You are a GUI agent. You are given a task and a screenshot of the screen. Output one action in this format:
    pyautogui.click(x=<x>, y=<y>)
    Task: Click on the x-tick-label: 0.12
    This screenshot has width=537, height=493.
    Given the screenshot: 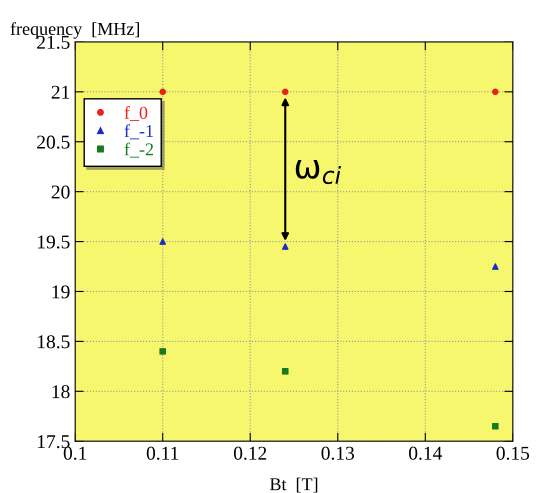 What is the action you would take?
    pyautogui.click(x=250, y=453)
    